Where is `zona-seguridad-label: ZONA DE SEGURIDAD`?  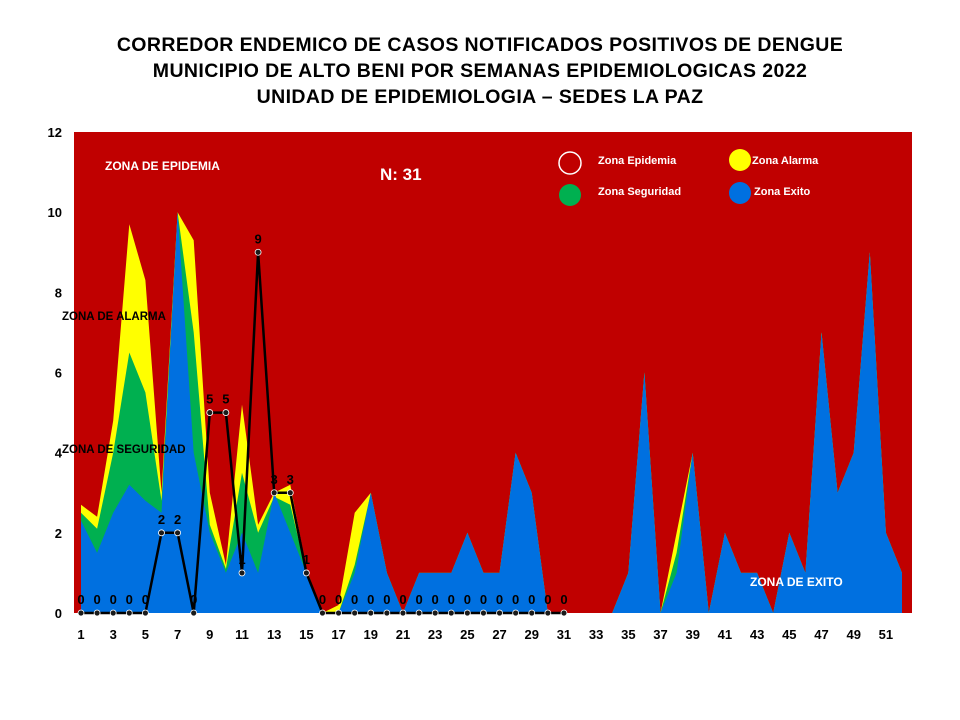
zona-seguridad-label: ZONA DE SEGURIDAD is located at coordinates (124, 450).